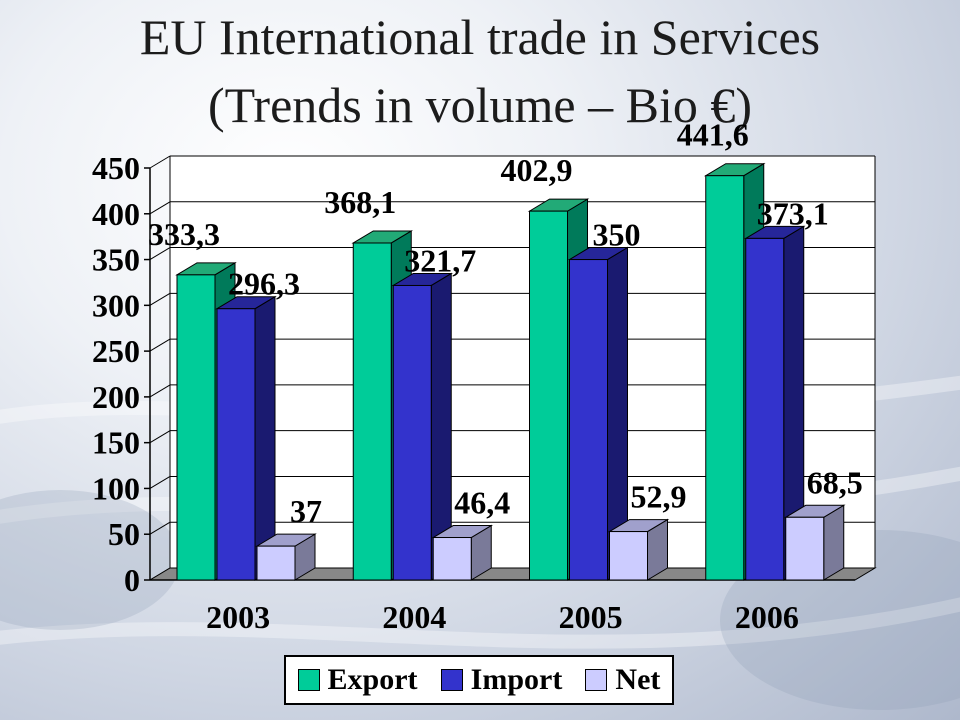  I want to click on legend-item-export: Export, so click(357, 680).